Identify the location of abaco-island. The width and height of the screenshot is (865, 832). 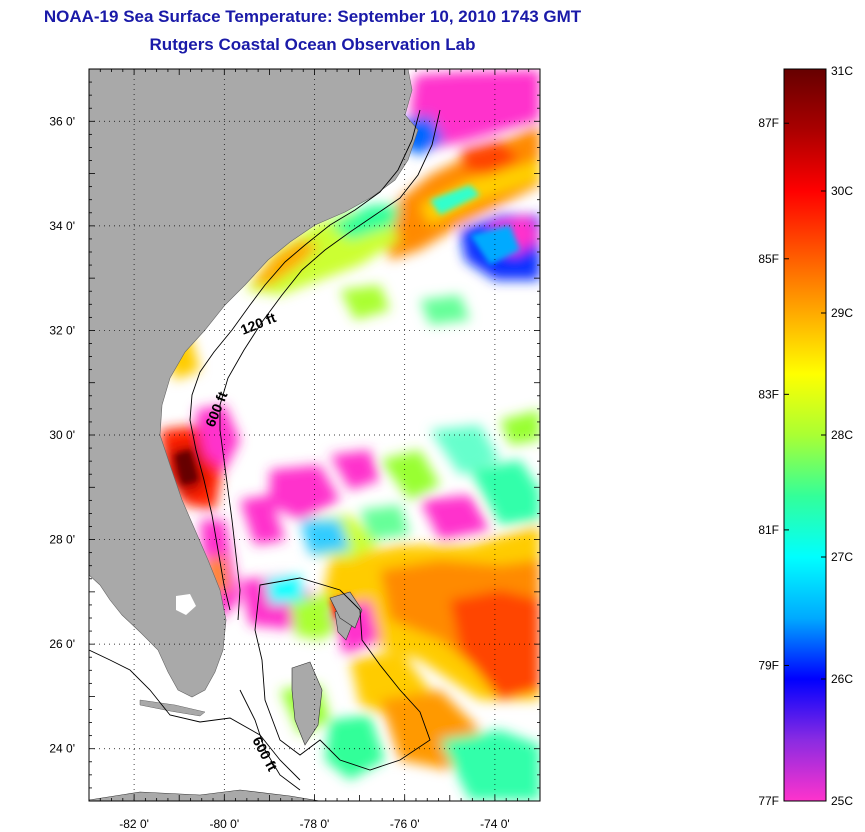
(346, 610).